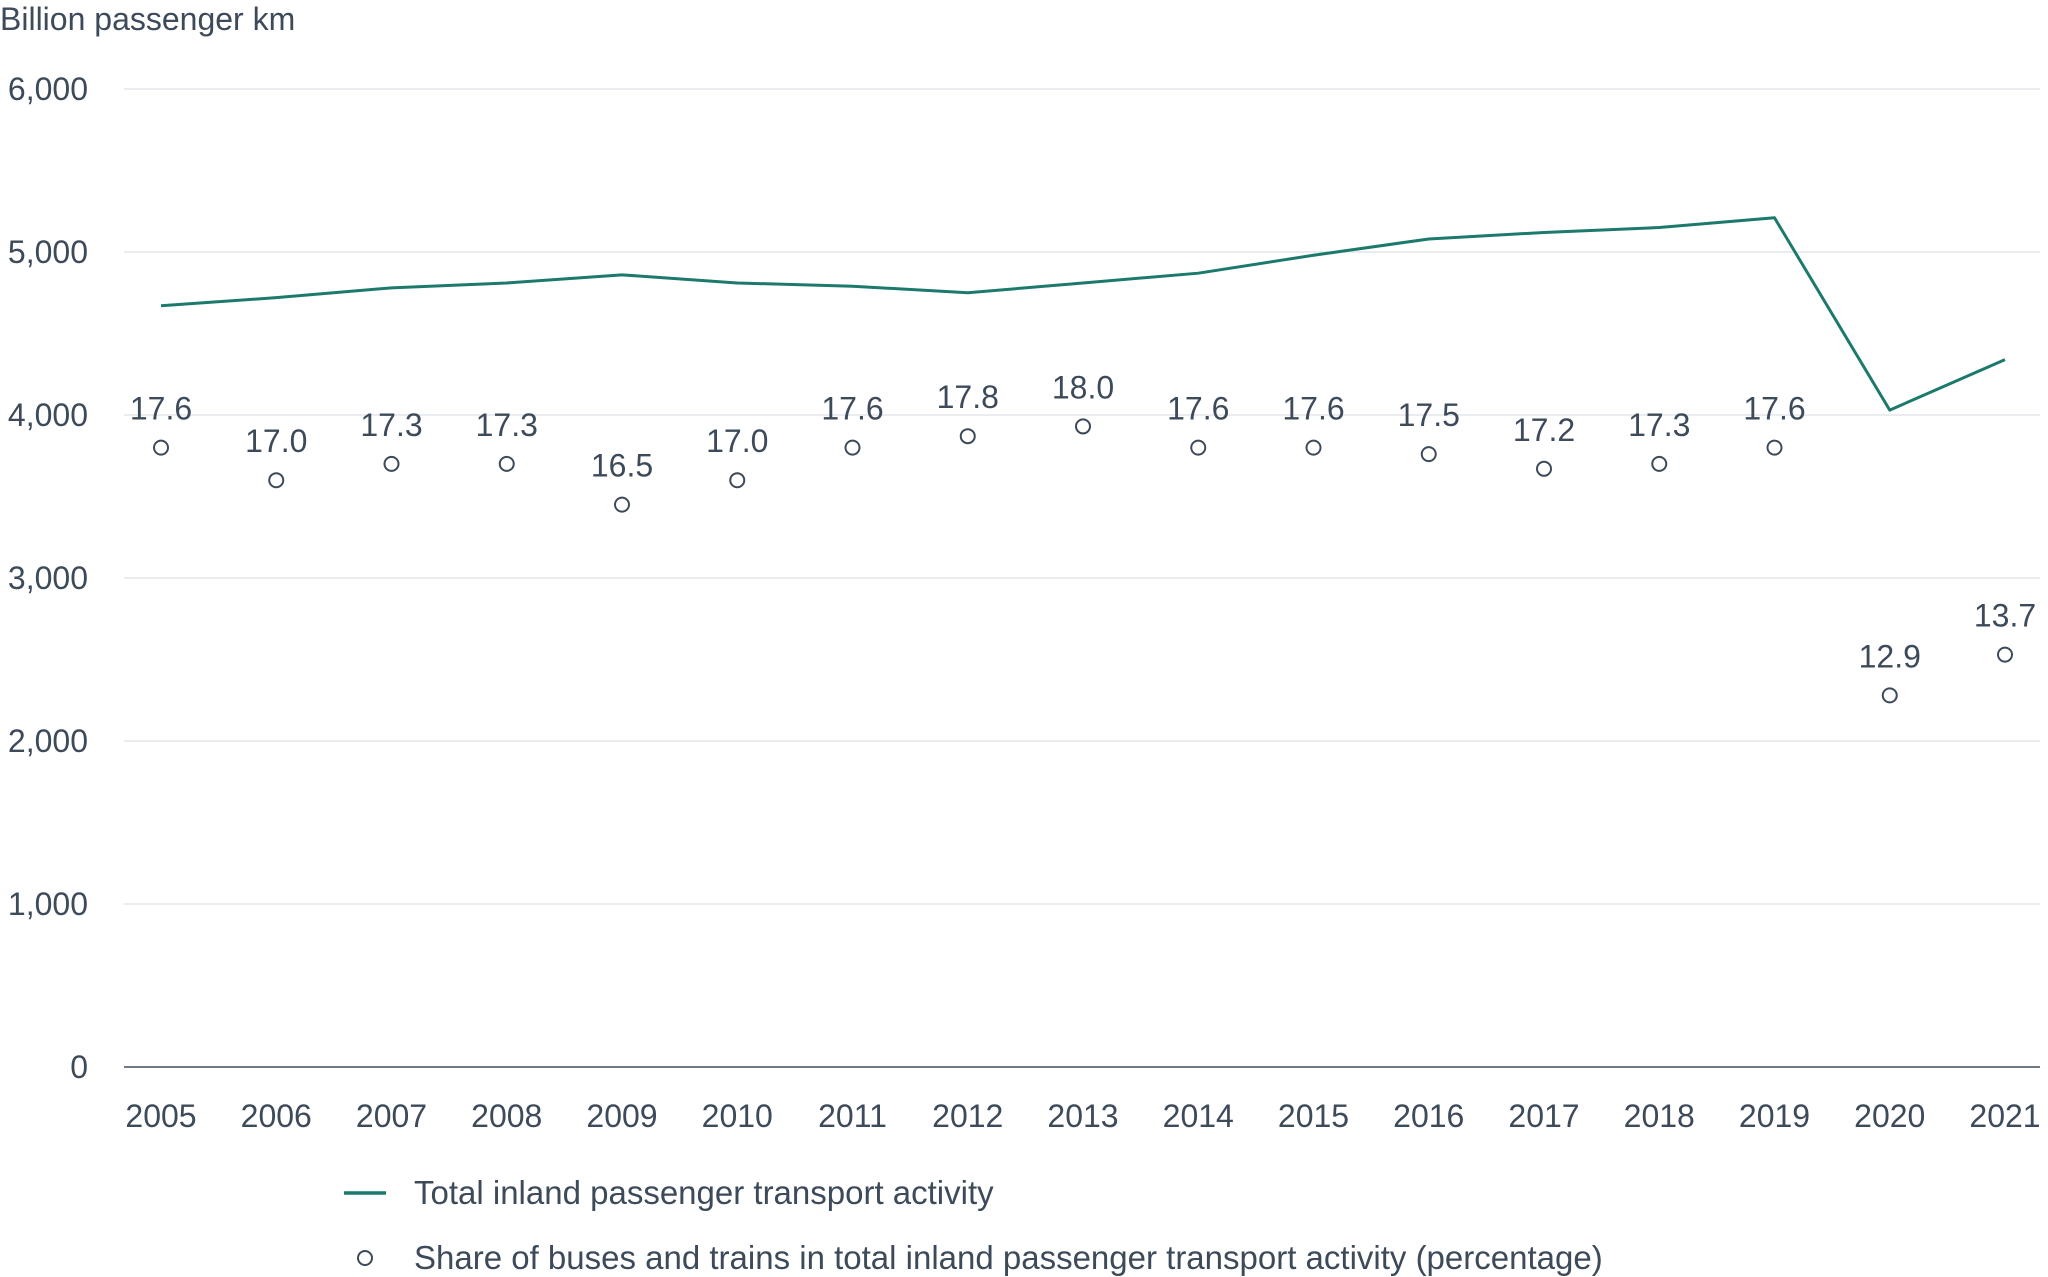 Image resolution: width=2048 pixels, height=1277 pixels. I want to click on x-tick-label: 2008, so click(506, 1116).